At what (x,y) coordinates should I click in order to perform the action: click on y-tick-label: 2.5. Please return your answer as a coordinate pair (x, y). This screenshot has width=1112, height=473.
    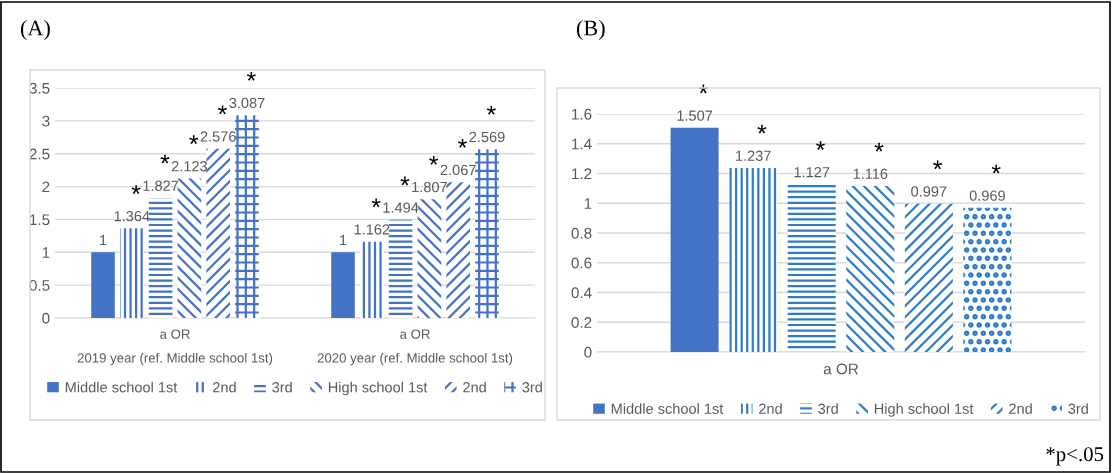
    Looking at the image, I should click on (39, 154).